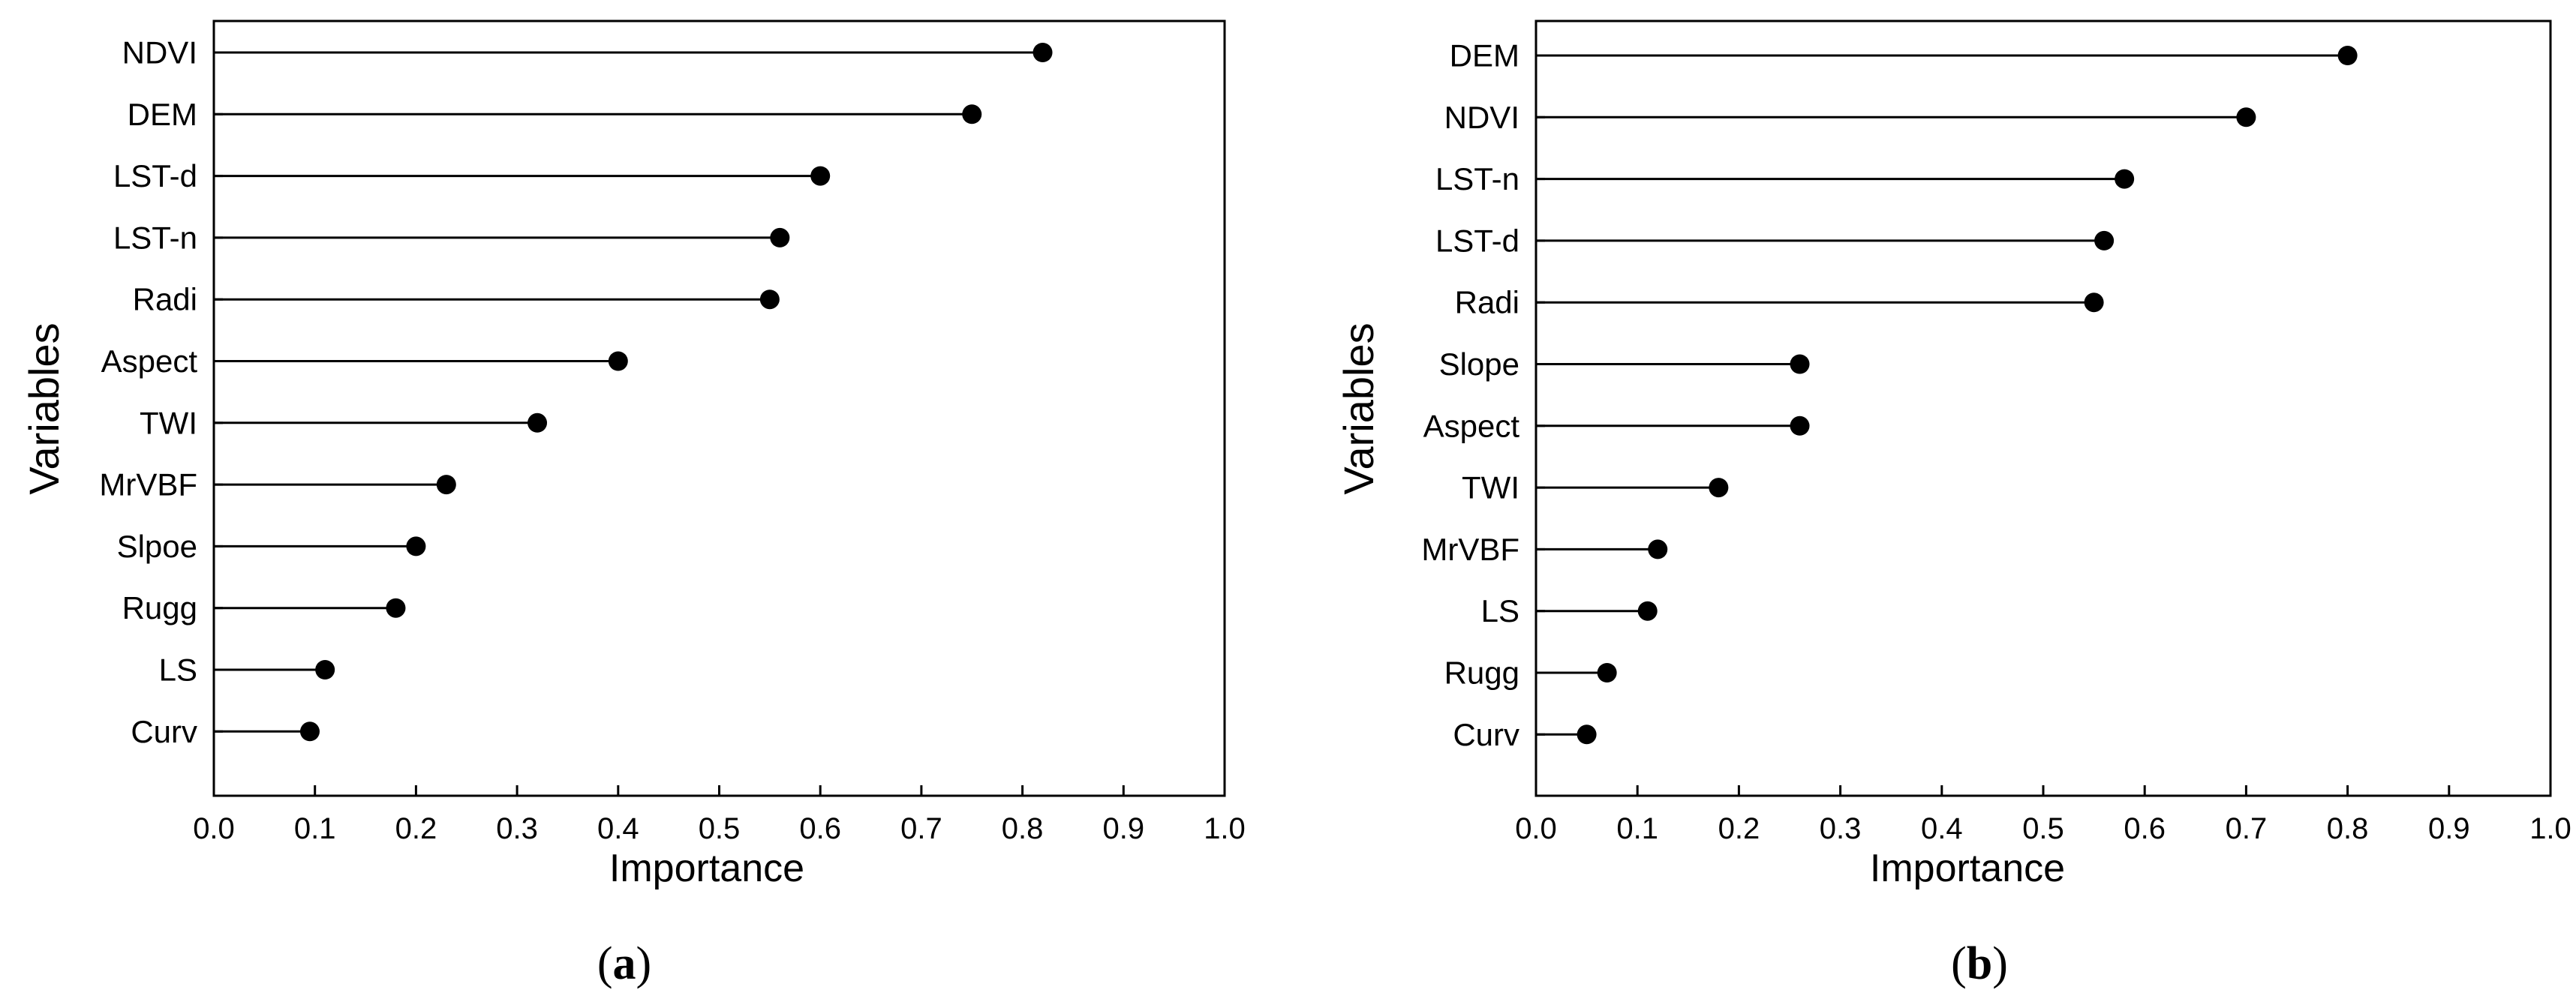 This screenshot has width=2576, height=996. I want to click on panel-b-x-tick-label-4: 0.4, so click(1942, 828).